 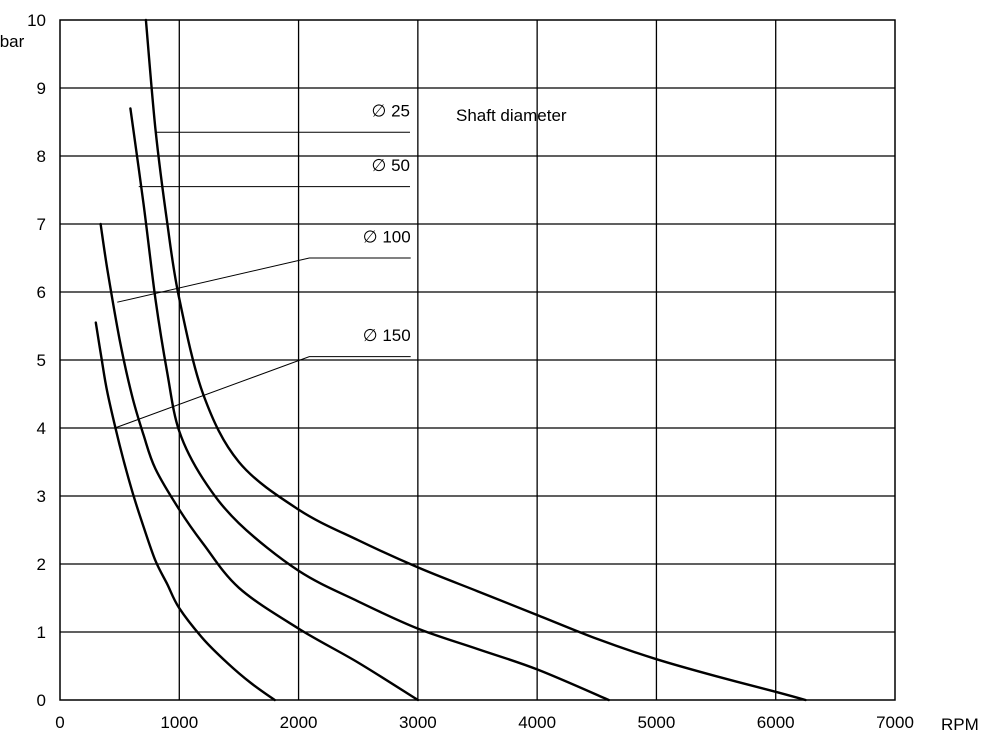 What do you see at coordinates (387, 335) in the screenshot?
I see `series-label-4: ∅ 150` at bounding box center [387, 335].